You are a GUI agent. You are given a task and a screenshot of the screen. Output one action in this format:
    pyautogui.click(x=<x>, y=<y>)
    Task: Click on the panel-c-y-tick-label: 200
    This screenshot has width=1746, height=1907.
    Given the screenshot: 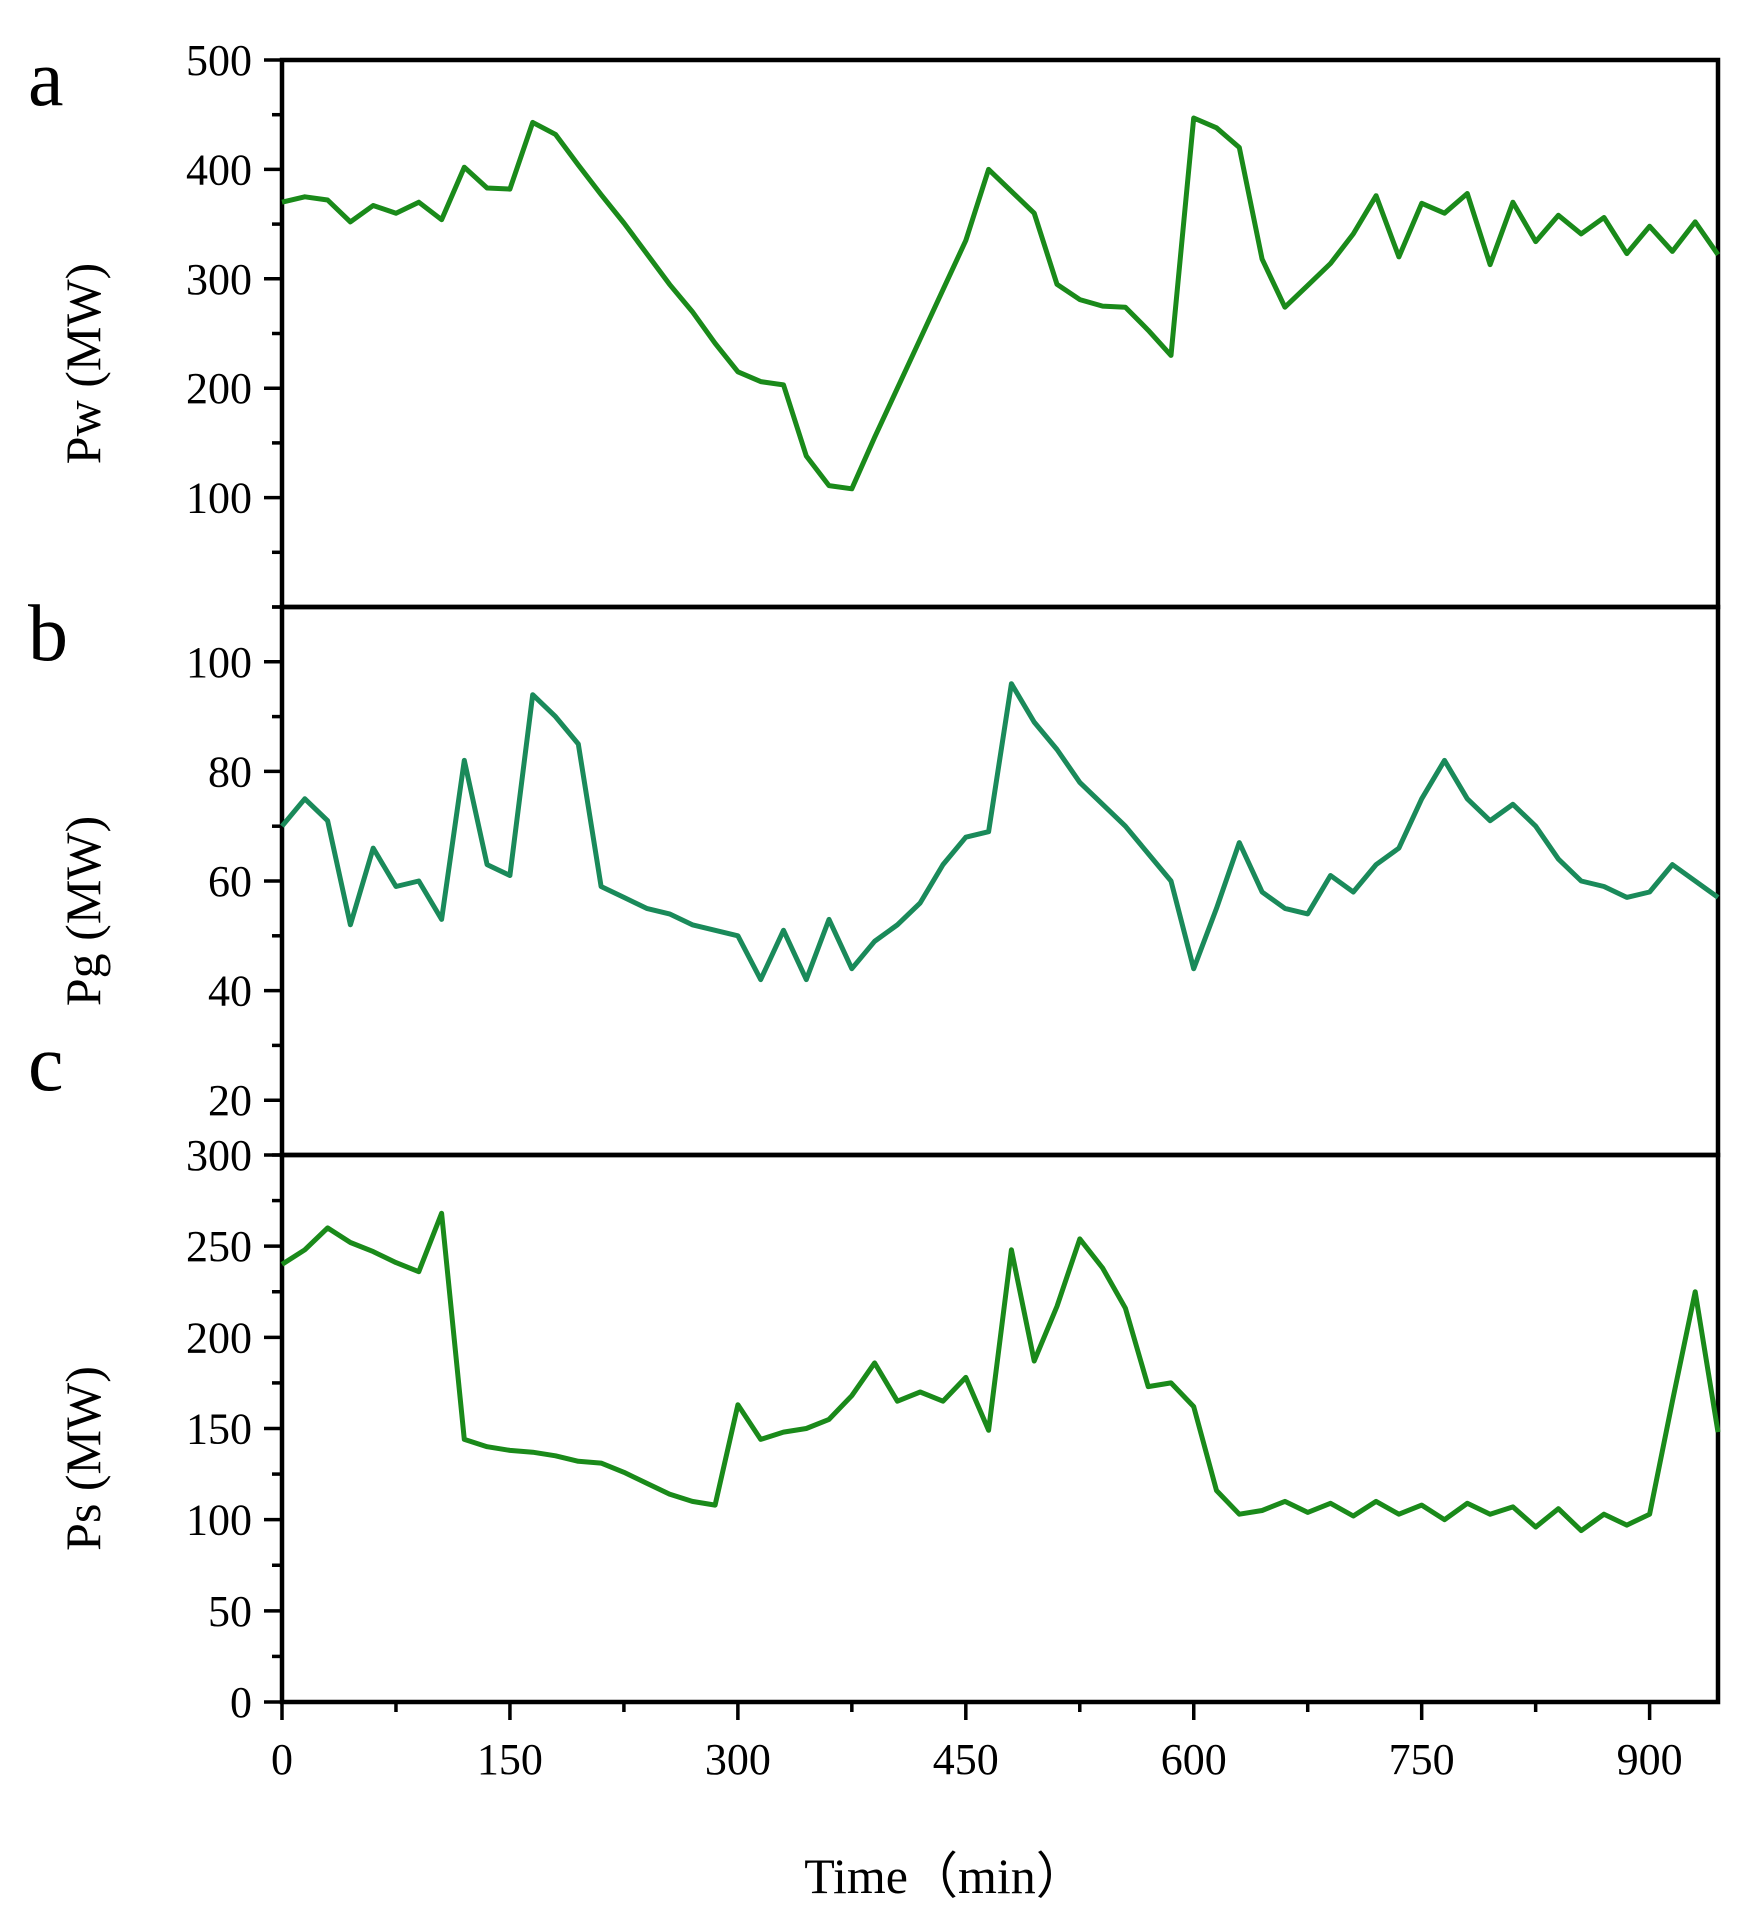 What is the action you would take?
    pyautogui.click(x=219, y=1337)
    